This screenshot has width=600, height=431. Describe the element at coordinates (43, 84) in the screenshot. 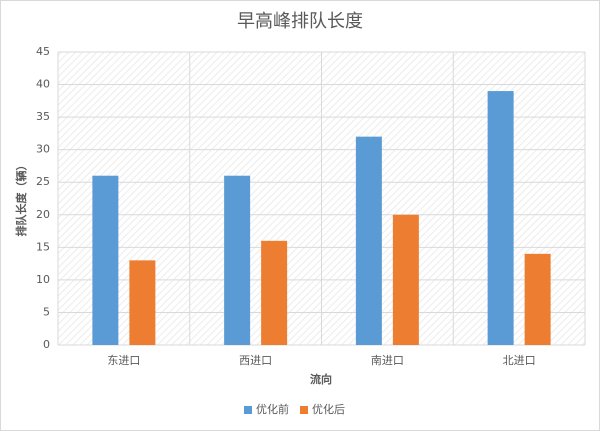

I see `y-tick-label: 40` at that location.